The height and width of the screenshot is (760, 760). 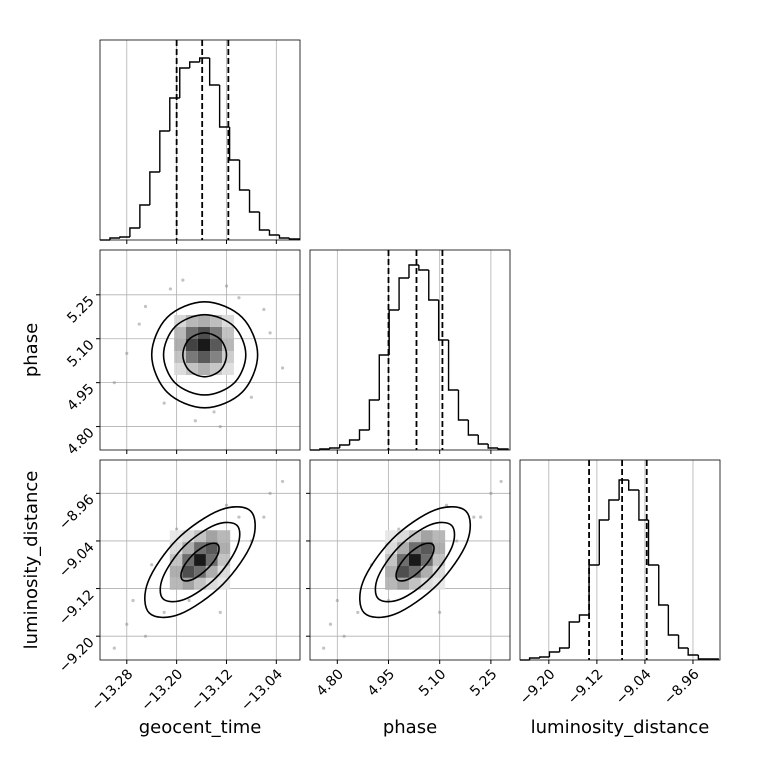 I want to click on y-tick-label: 4.95, so click(x=80, y=397).